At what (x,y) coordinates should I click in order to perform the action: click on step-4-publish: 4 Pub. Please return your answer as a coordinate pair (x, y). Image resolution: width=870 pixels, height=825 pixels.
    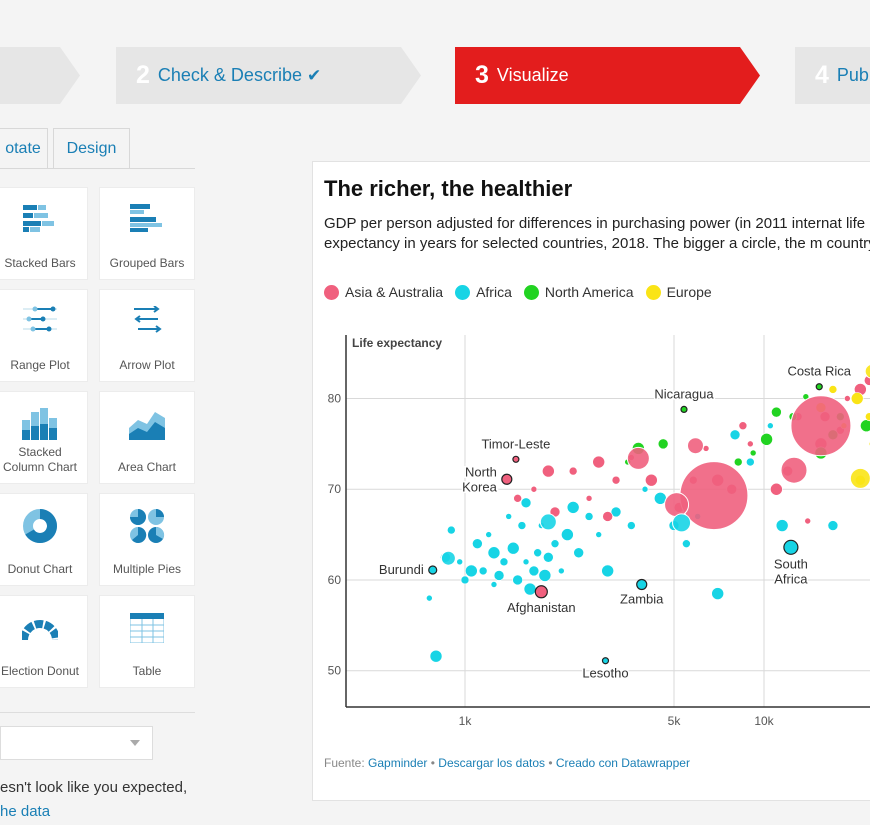
    Looking at the image, I should click on (832, 75).